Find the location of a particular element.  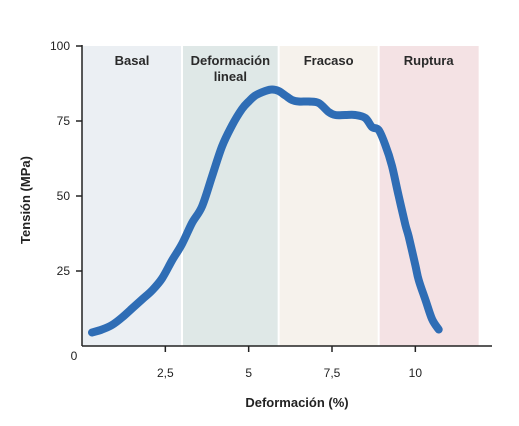

x-axis-title: Deformación (%) is located at coordinates (296, 402).